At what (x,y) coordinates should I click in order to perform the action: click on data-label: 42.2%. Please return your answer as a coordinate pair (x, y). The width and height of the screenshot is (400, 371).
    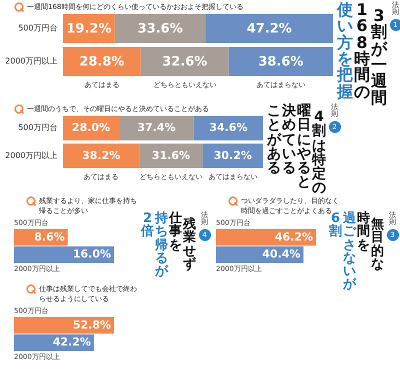
    Looking at the image, I should click on (71, 342).